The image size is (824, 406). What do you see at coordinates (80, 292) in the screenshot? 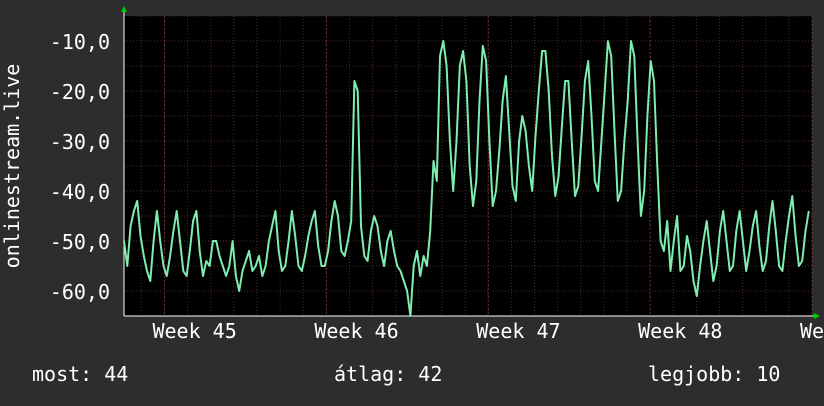
I see `y-tick-label: -60,0` at bounding box center [80, 292].